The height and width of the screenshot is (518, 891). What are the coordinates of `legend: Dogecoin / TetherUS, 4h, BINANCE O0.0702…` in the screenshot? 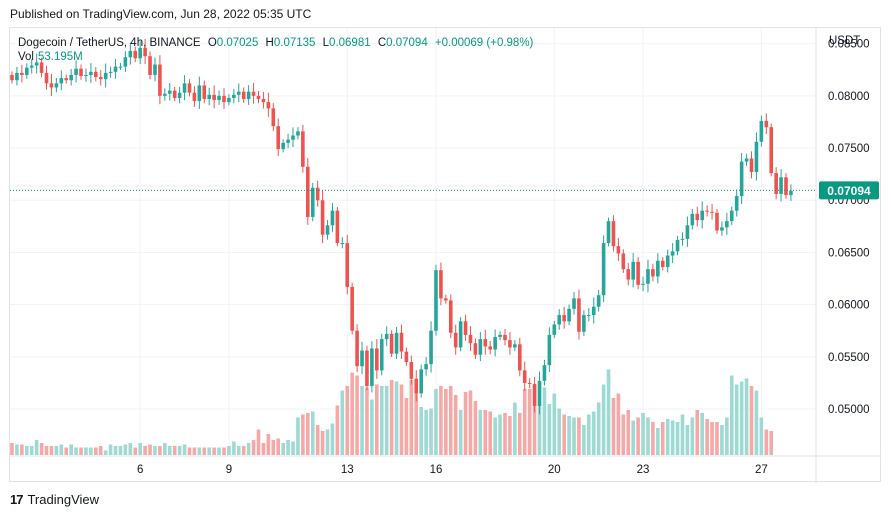 It's located at (275, 43).